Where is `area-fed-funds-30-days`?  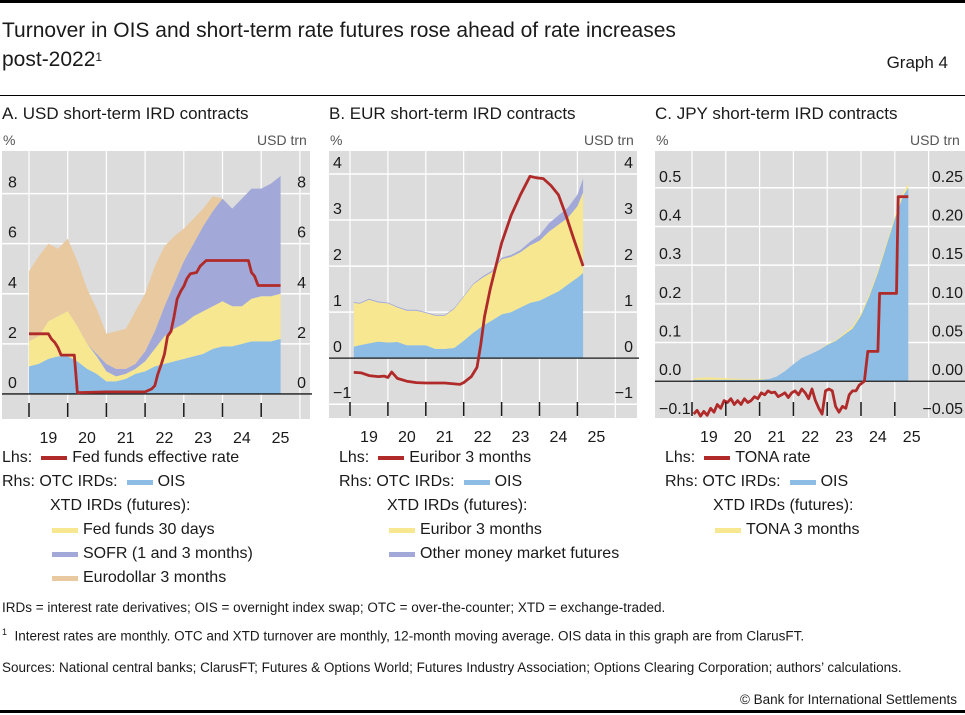 area-fed-funds-30-days is located at coordinates (155, 337).